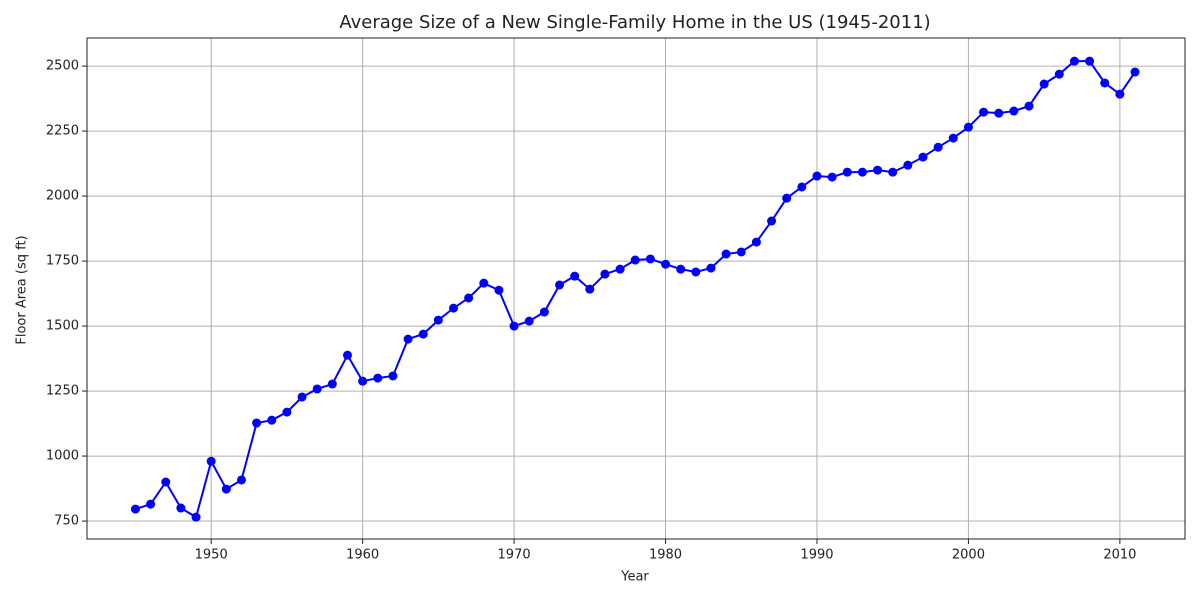  I want to click on x-tick-label: 2010, so click(1119, 555).